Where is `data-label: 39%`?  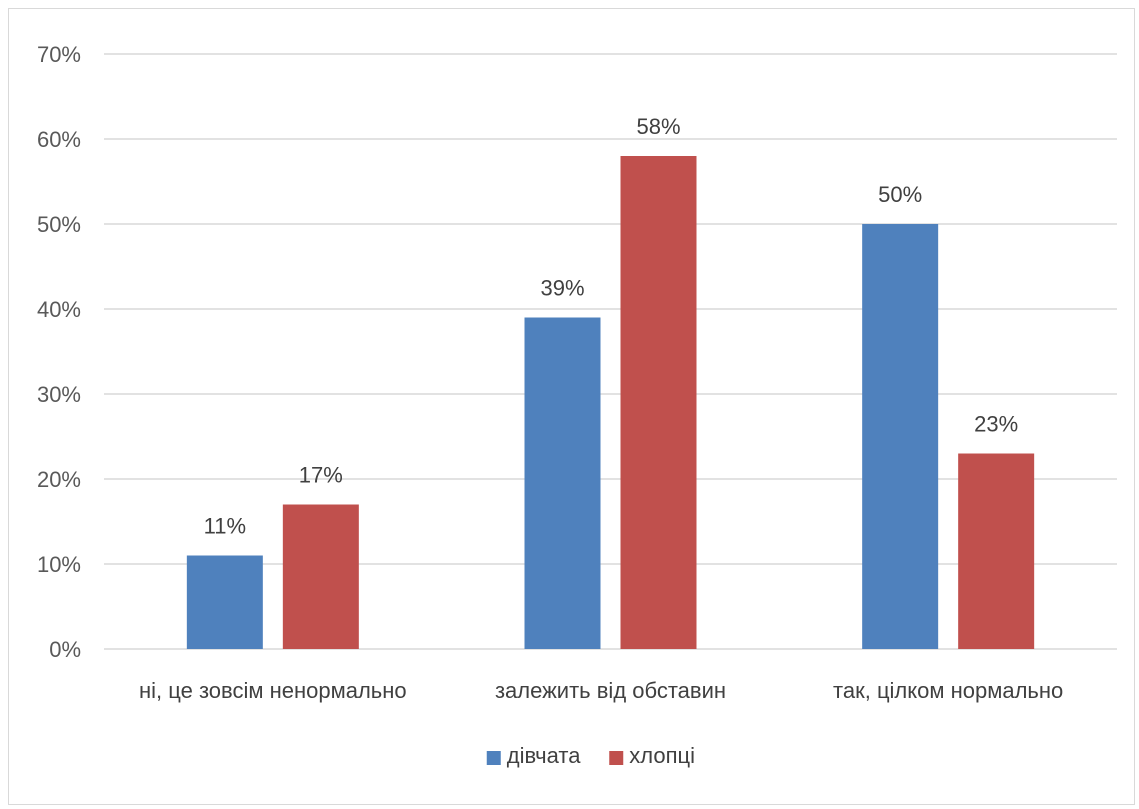
data-label: 39% is located at coordinates (562, 288).